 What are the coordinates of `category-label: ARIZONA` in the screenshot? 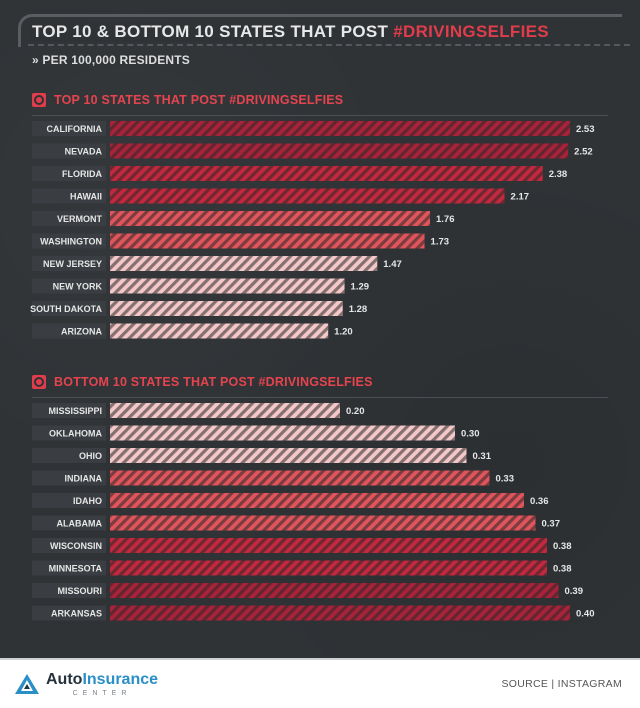 It's located at (81, 332).